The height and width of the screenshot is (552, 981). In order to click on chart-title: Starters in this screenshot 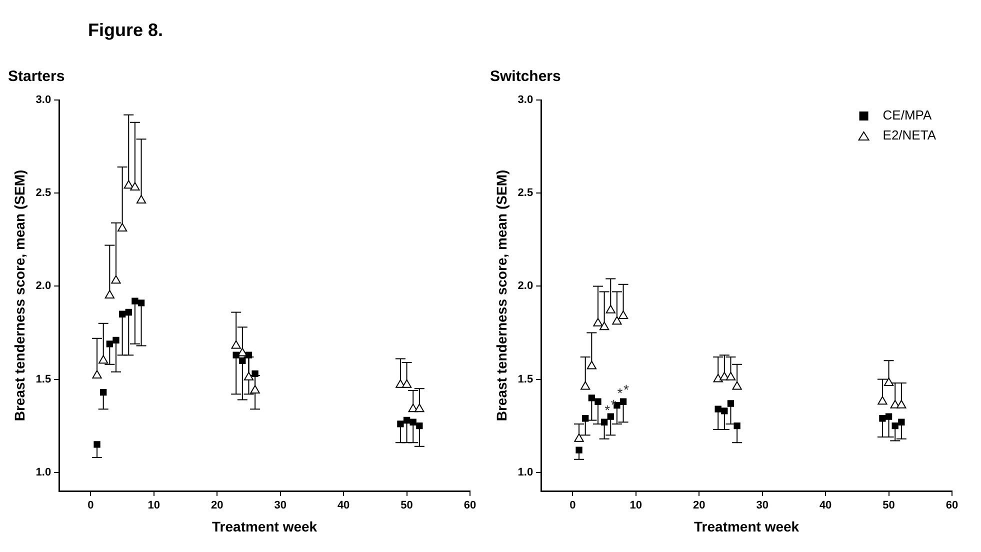, I will do `click(36, 77)`.